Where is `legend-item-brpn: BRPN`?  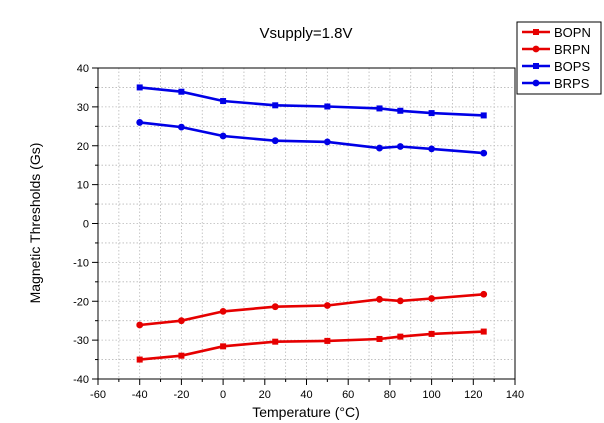 legend-item-brpn: BRPN is located at coordinates (556, 49).